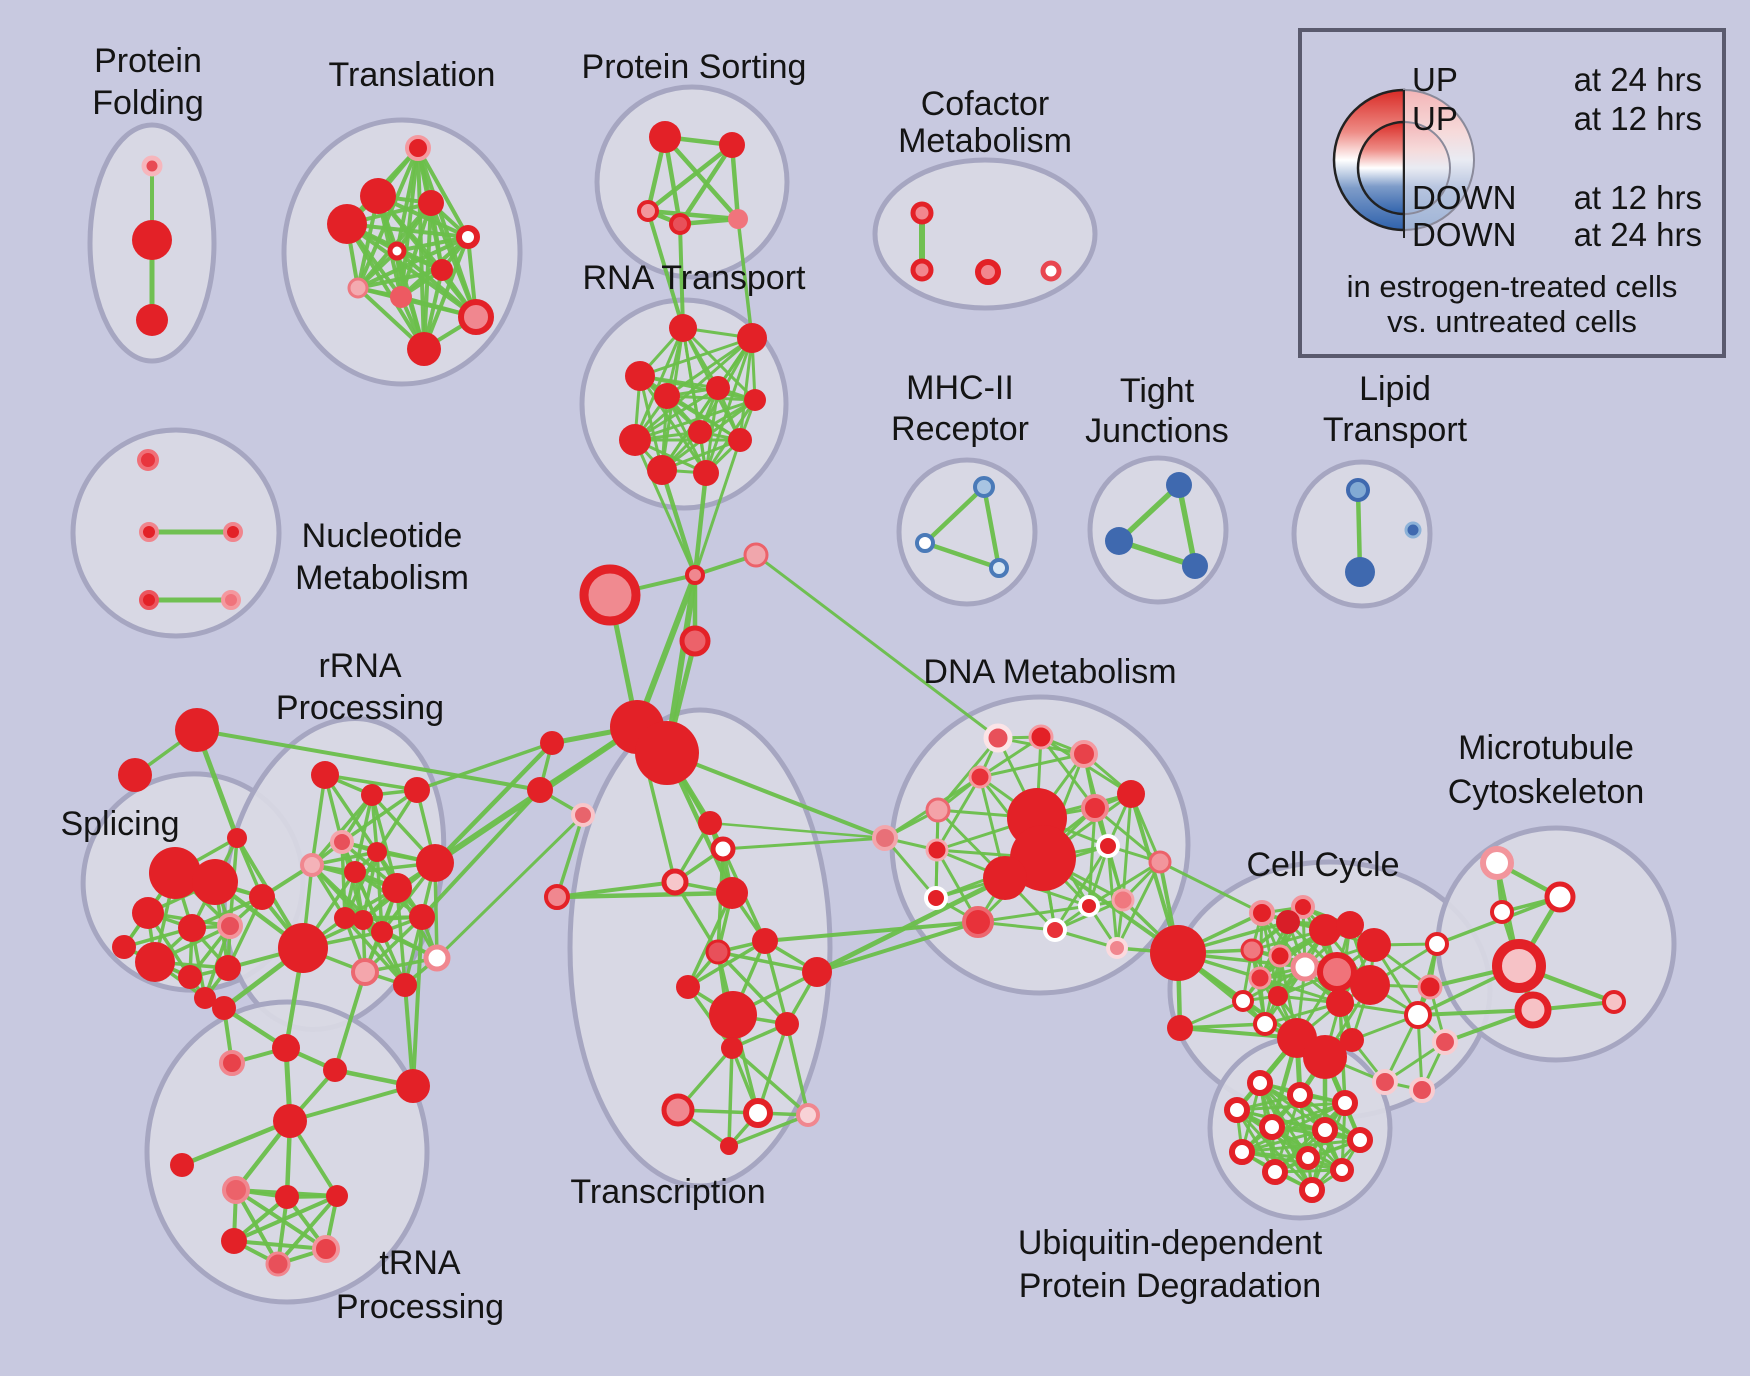 The height and width of the screenshot is (1376, 1750). Describe the element at coordinates (1108, 846) in the screenshot. I see `node-d13` at that location.